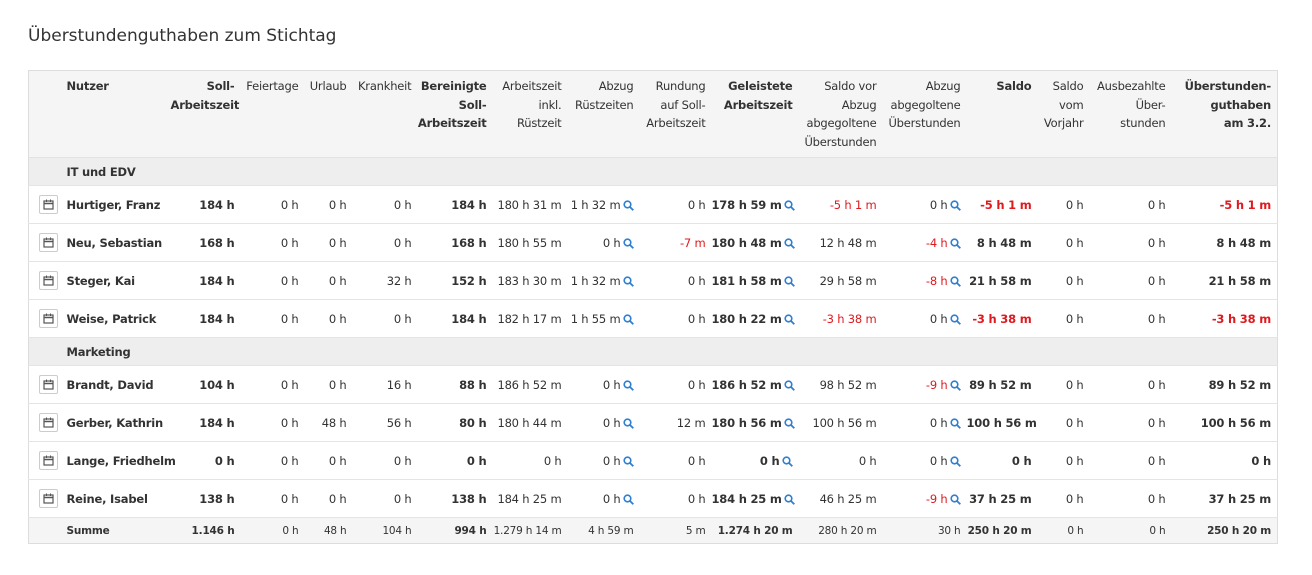 The height and width of the screenshot is (575, 1312). What do you see at coordinates (755, 114) in the screenshot?
I see `column-header: Geleistete Arbeitszeit` at bounding box center [755, 114].